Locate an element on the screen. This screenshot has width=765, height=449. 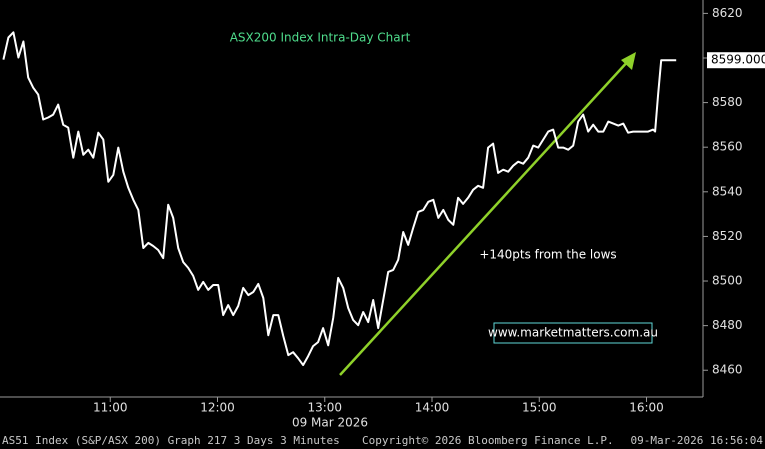
watermark: www.marketmatters.com.au is located at coordinates (573, 333).